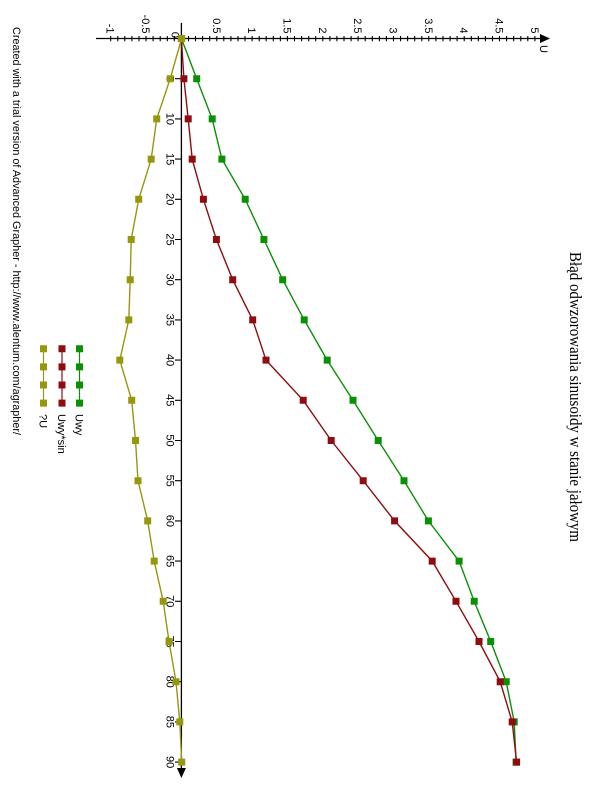 The width and height of the screenshot is (600, 800). I want to click on svg-text: 35, so click(170, 320).